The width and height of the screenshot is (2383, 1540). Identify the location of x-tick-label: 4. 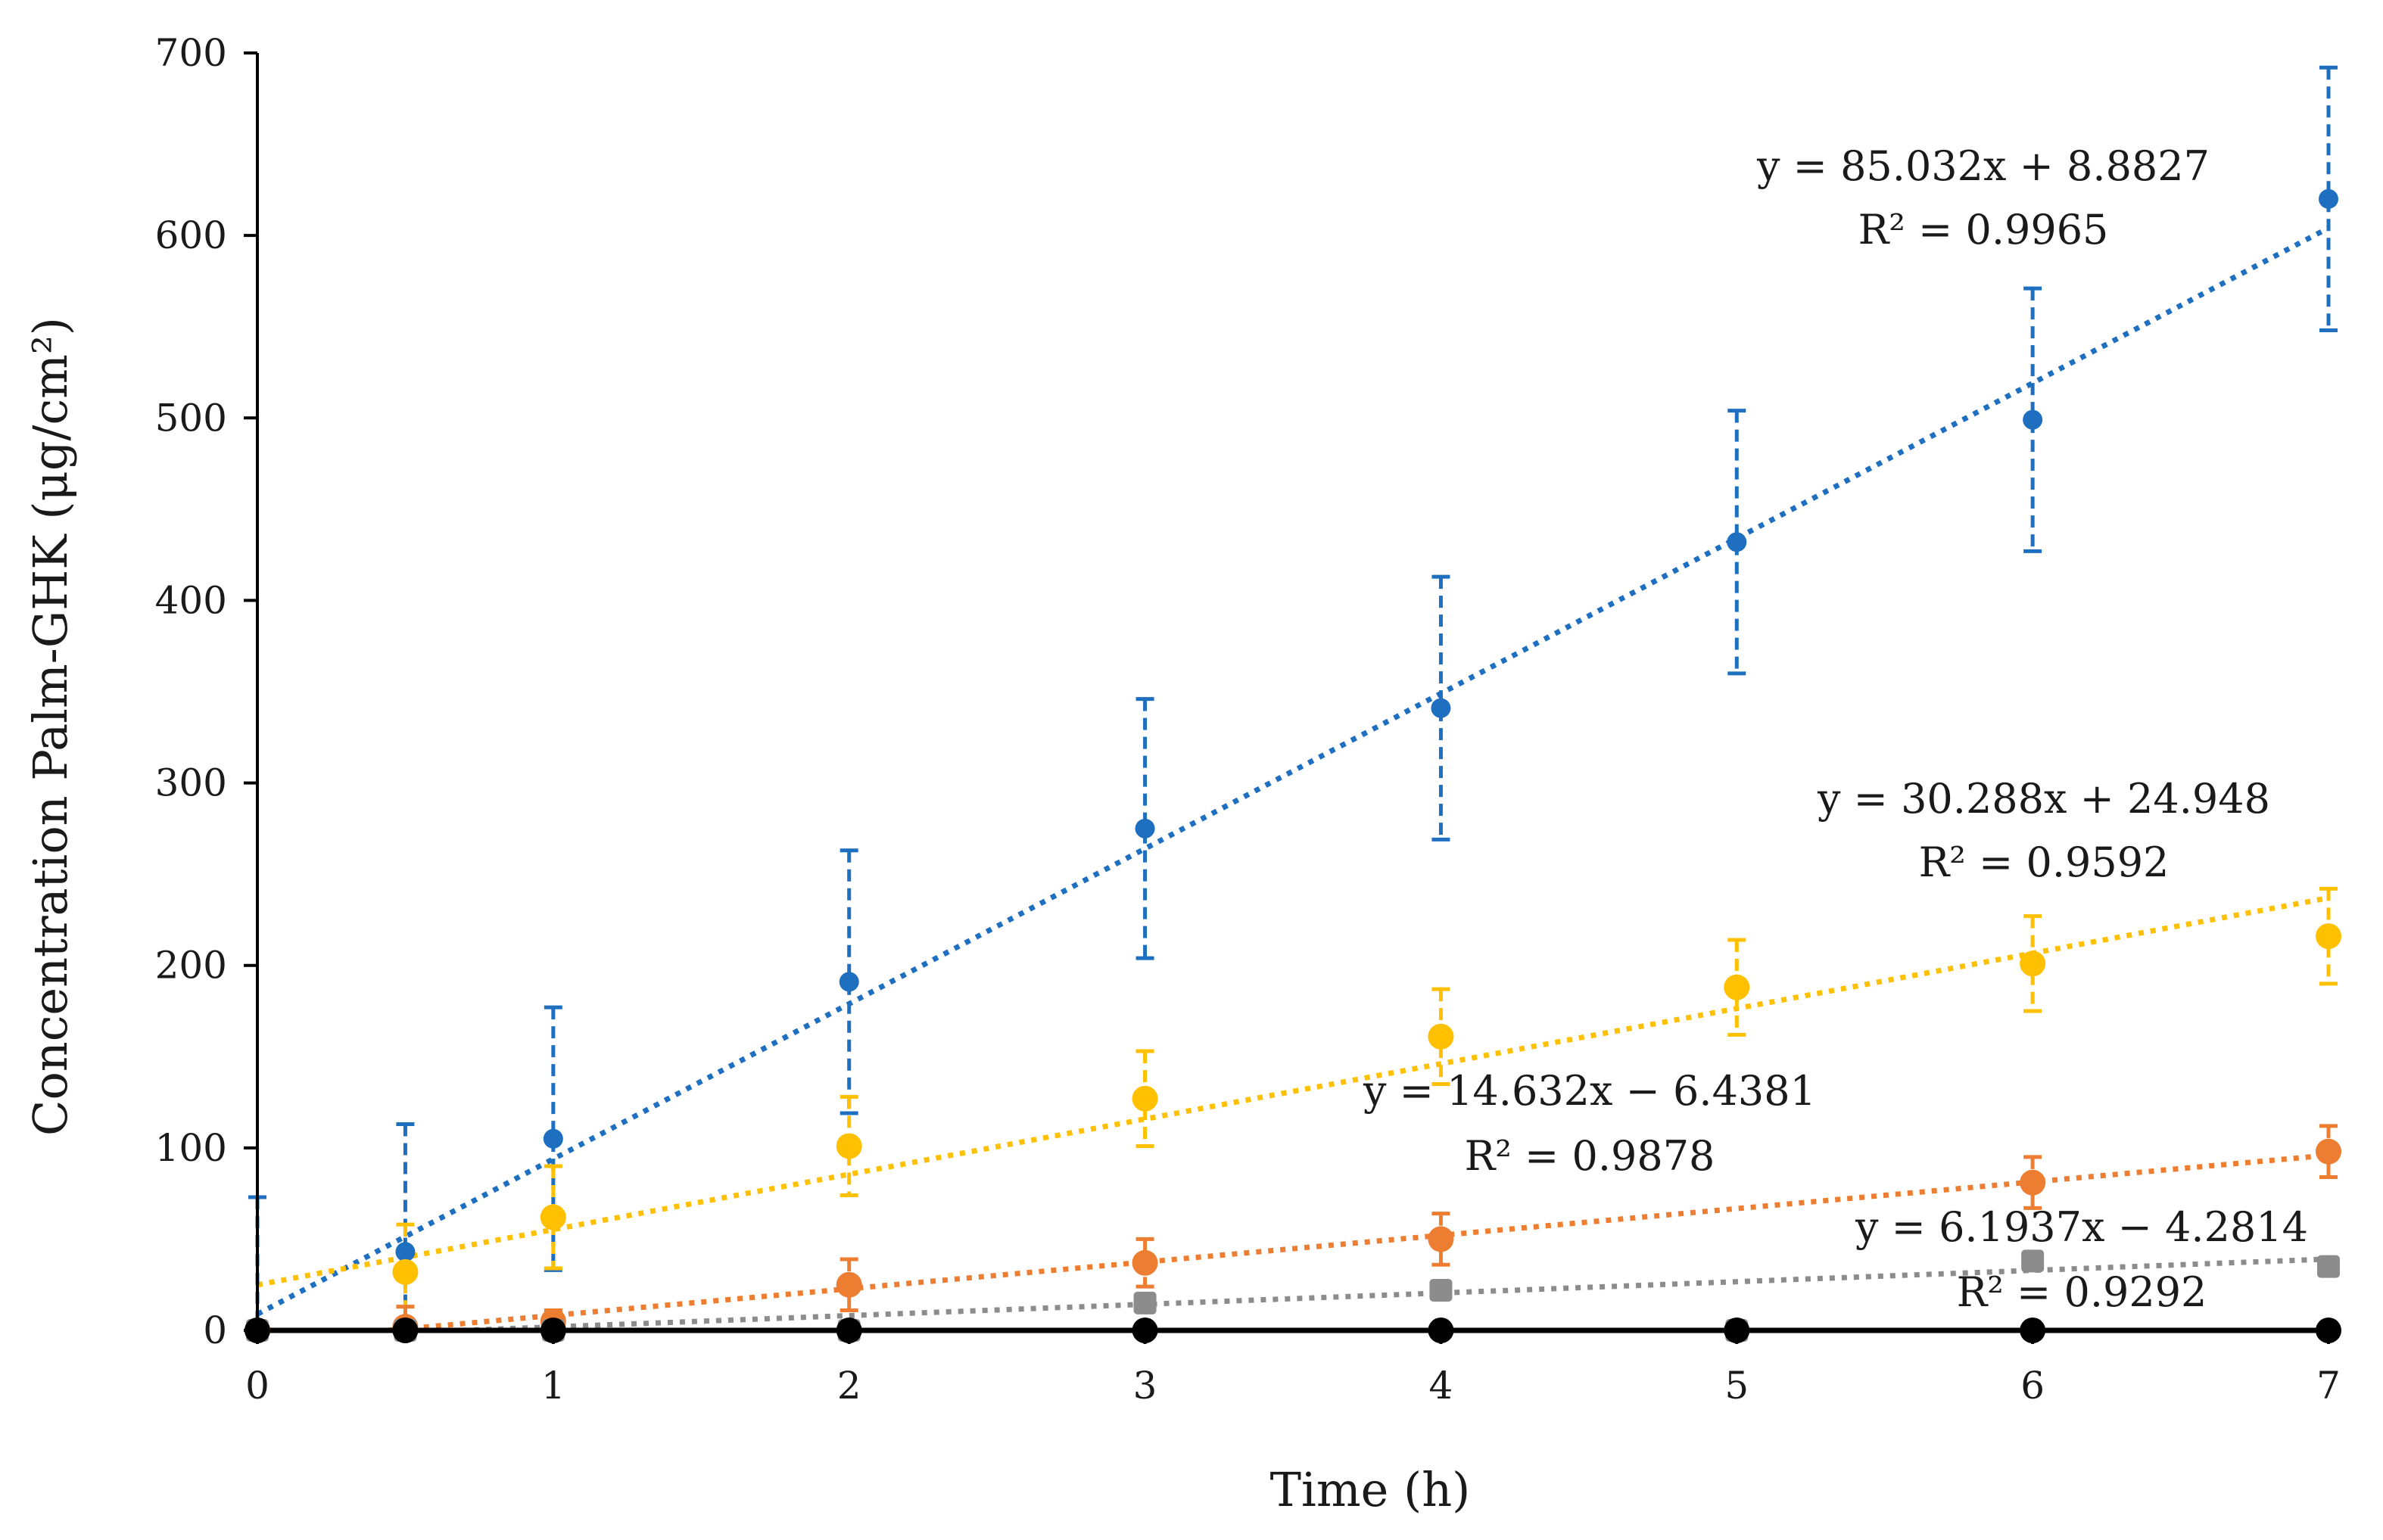
(1441, 1386).